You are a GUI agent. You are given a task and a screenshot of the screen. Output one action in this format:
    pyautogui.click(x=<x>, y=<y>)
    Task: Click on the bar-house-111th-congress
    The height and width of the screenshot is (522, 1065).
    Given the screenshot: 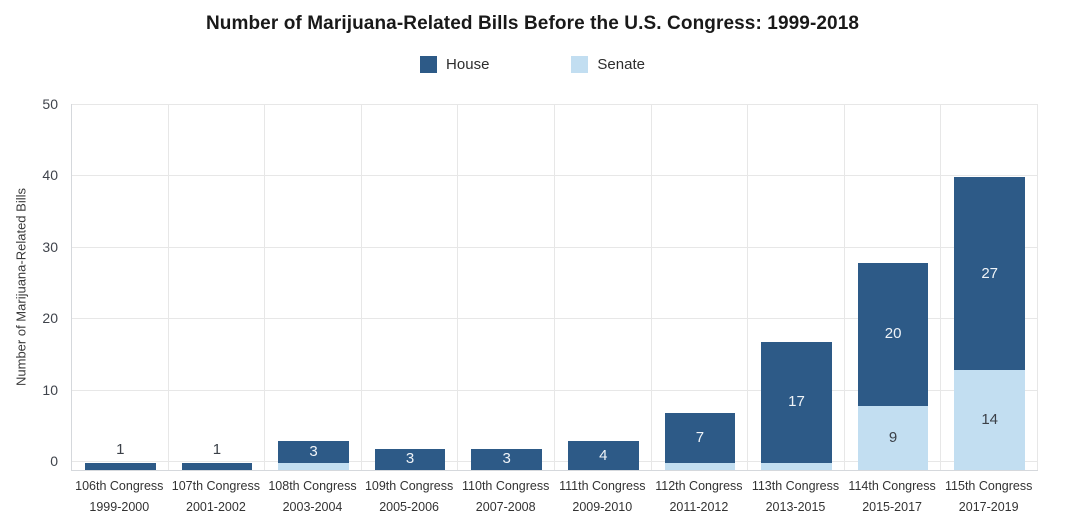 What is the action you would take?
    pyautogui.click(x=603, y=455)
    